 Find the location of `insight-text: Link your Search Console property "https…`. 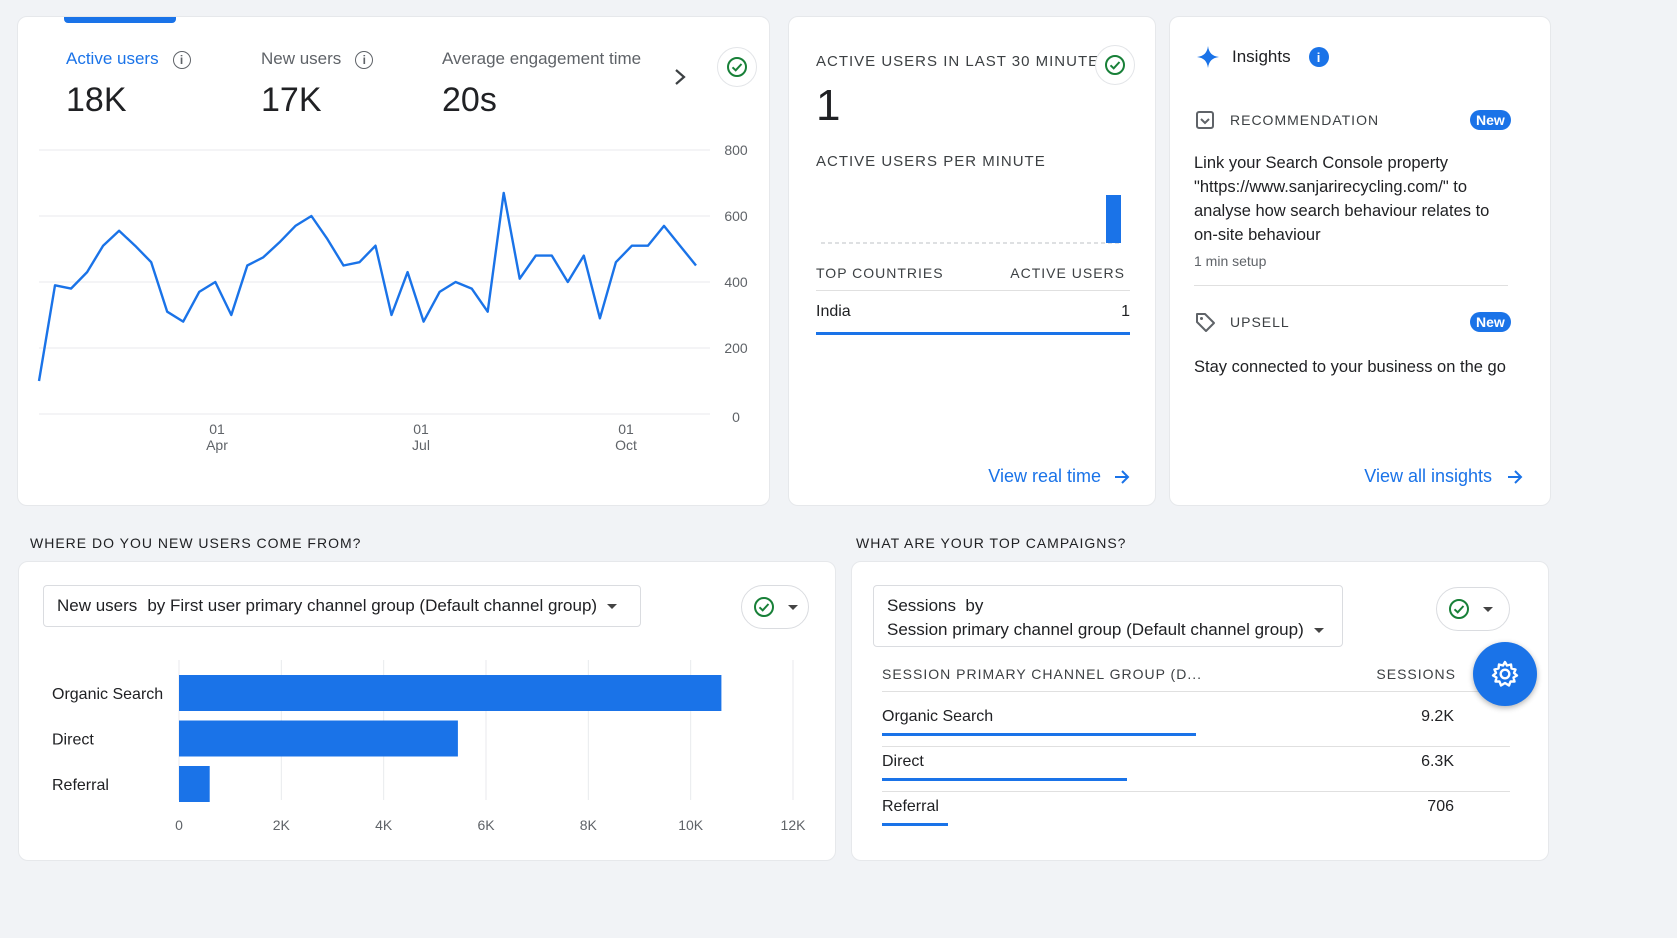

insight-text: Link your Search Console property "https… is located at coordinates (1342, 199).